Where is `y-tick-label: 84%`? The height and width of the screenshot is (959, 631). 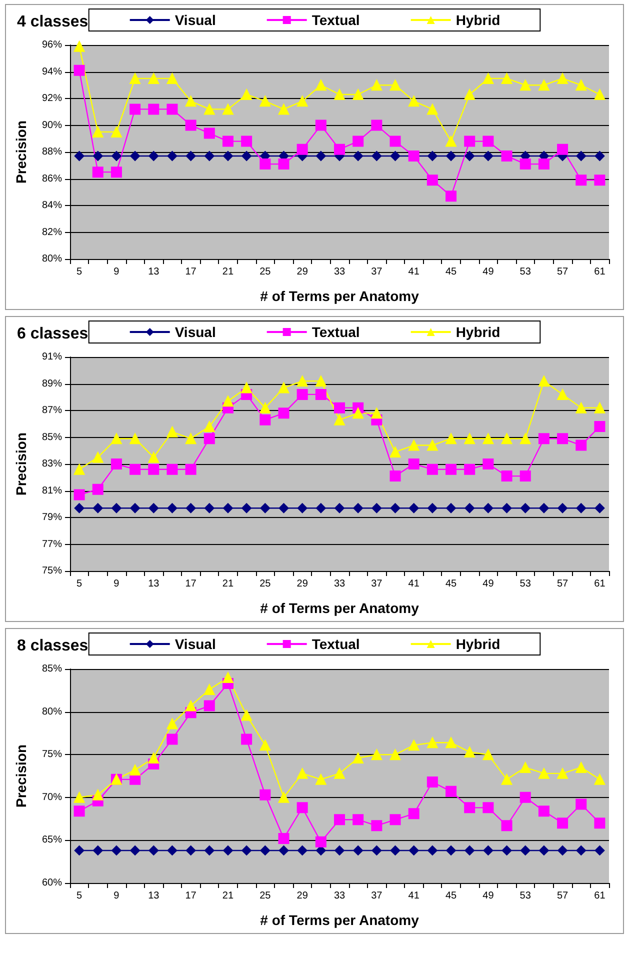 y-tick-label: 84% is located at coordinates (52, 205).